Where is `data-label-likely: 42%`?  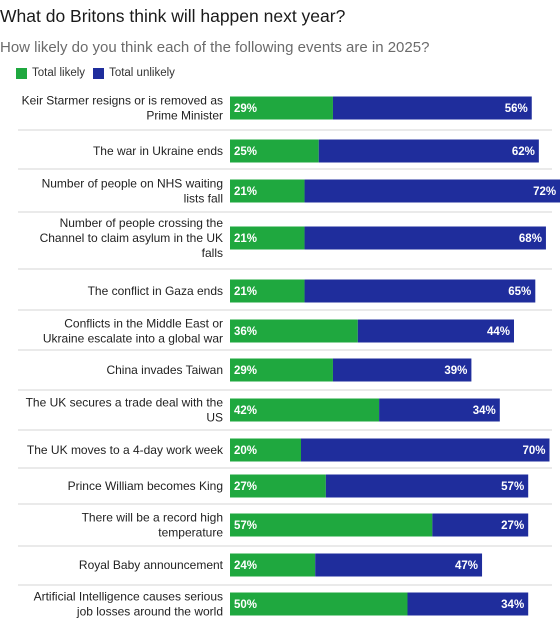
data-label-likely: 42% is located at coordinates (245, 411).